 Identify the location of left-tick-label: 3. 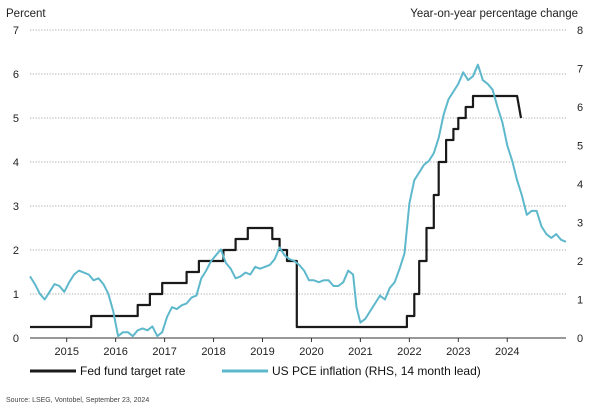
(16, 207).